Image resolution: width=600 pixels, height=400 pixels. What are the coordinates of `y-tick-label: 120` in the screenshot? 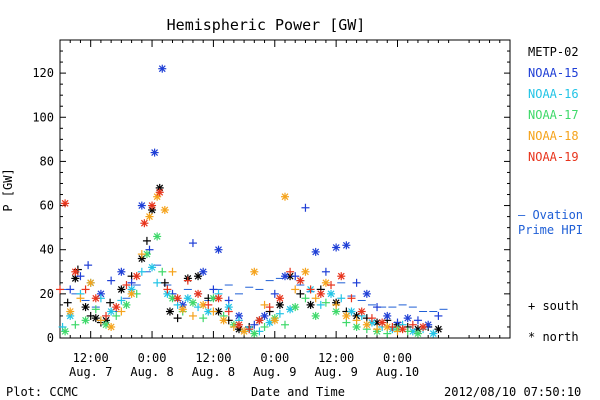 It's located at (43, 73).